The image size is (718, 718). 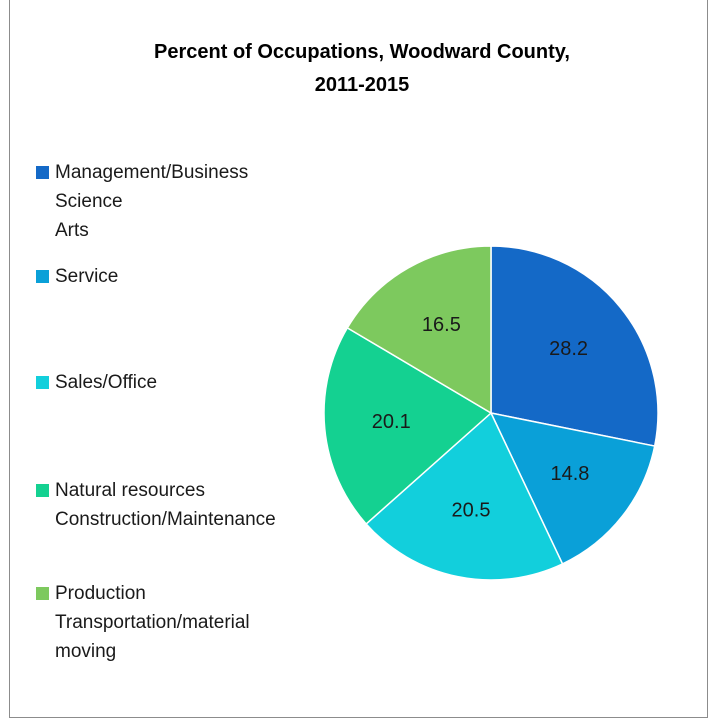 I want to click on data-label: 14.8, so click(x=569, y=474).